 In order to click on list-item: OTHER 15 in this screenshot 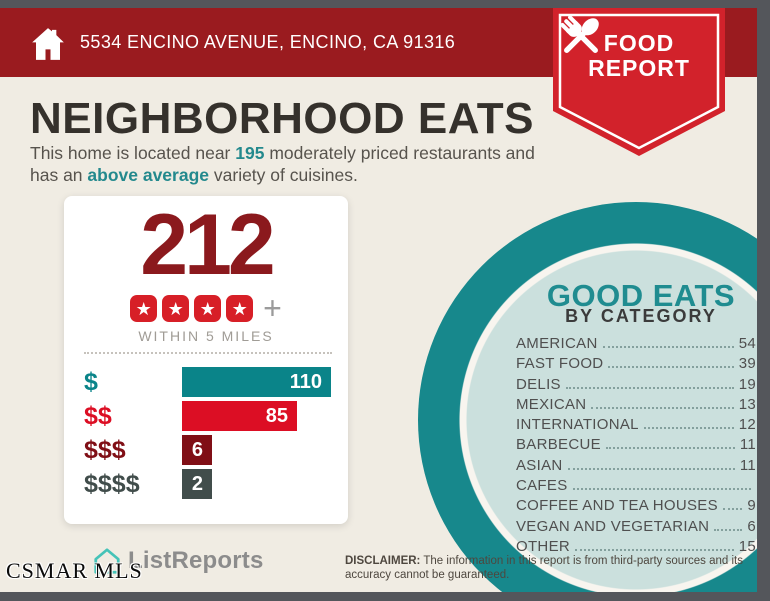, I will do `click(636, 546)`.